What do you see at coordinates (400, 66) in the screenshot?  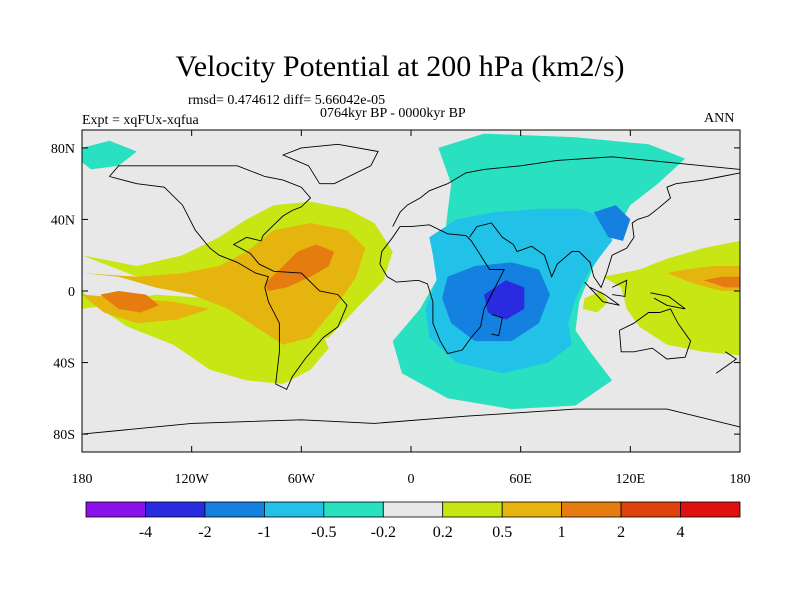 I see `chart-title: Velocity Potential at 200 hPa (km2/s)` at bounding box center [400, 66].